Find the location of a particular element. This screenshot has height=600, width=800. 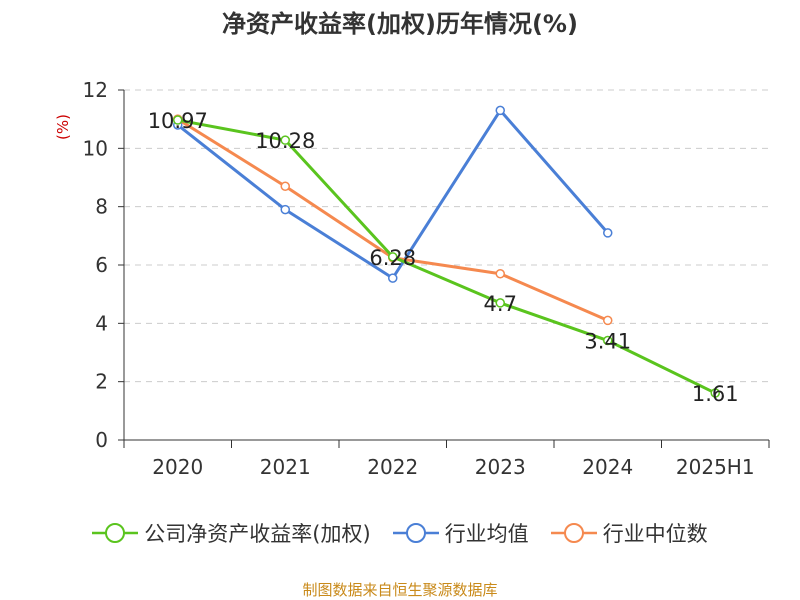

x-tick-label: 2022 is located at coordinates (392, 467).